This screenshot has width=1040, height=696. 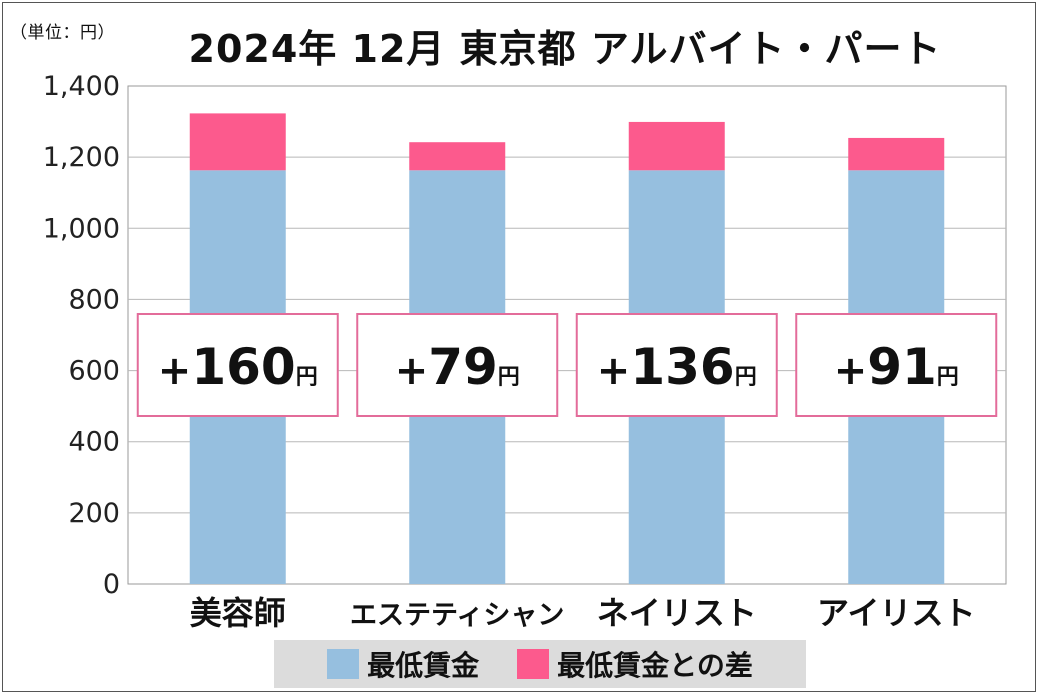 What do you see at coordinates (94, 513) in the screenshot?
I see `y-tick-label: 200` at bounding box center [94, 513].